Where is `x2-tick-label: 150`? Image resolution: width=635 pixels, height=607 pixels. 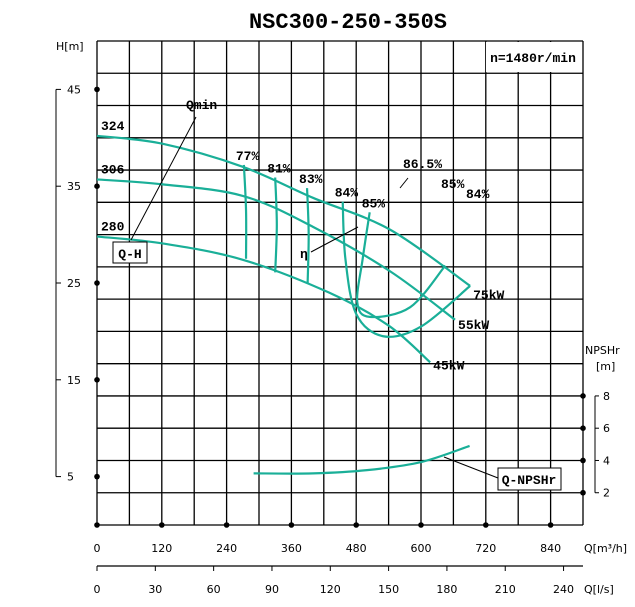 x2-tick-label: 150 is located at coordinates (388, 589).